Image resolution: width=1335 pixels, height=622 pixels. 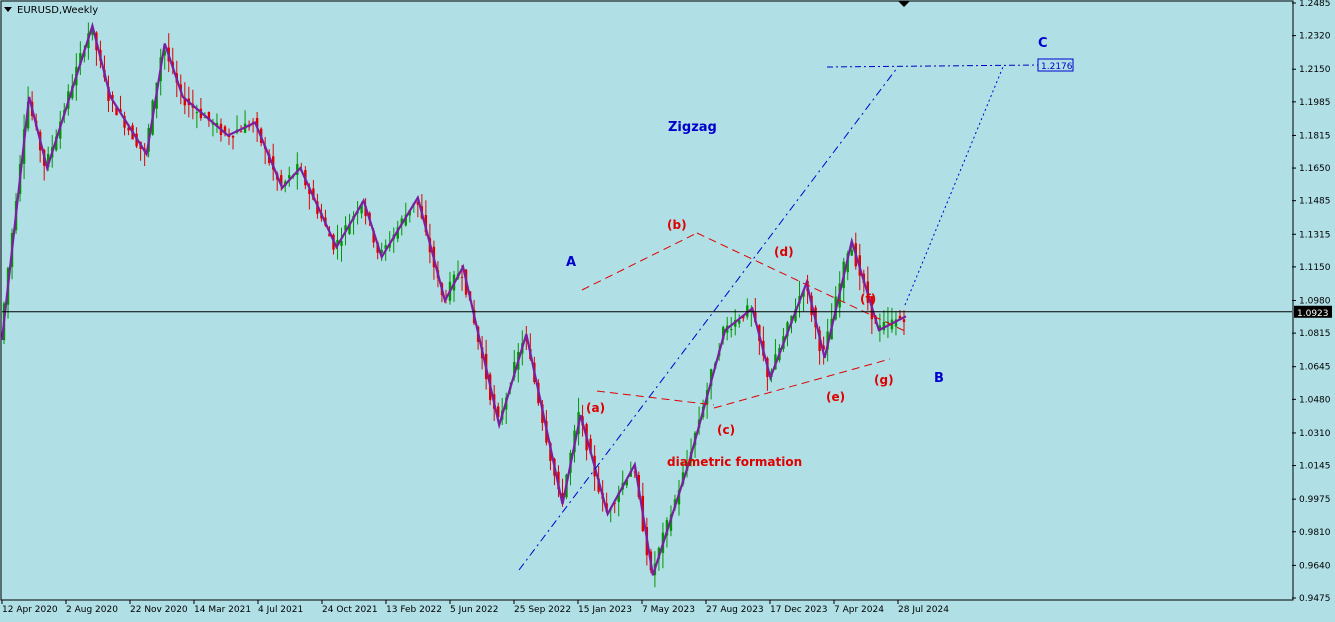 What do you see at coordinates (1315, 400) in the screenshot?
I see `y-tick-label: 1.0480` at bounding box center [1315, 400].